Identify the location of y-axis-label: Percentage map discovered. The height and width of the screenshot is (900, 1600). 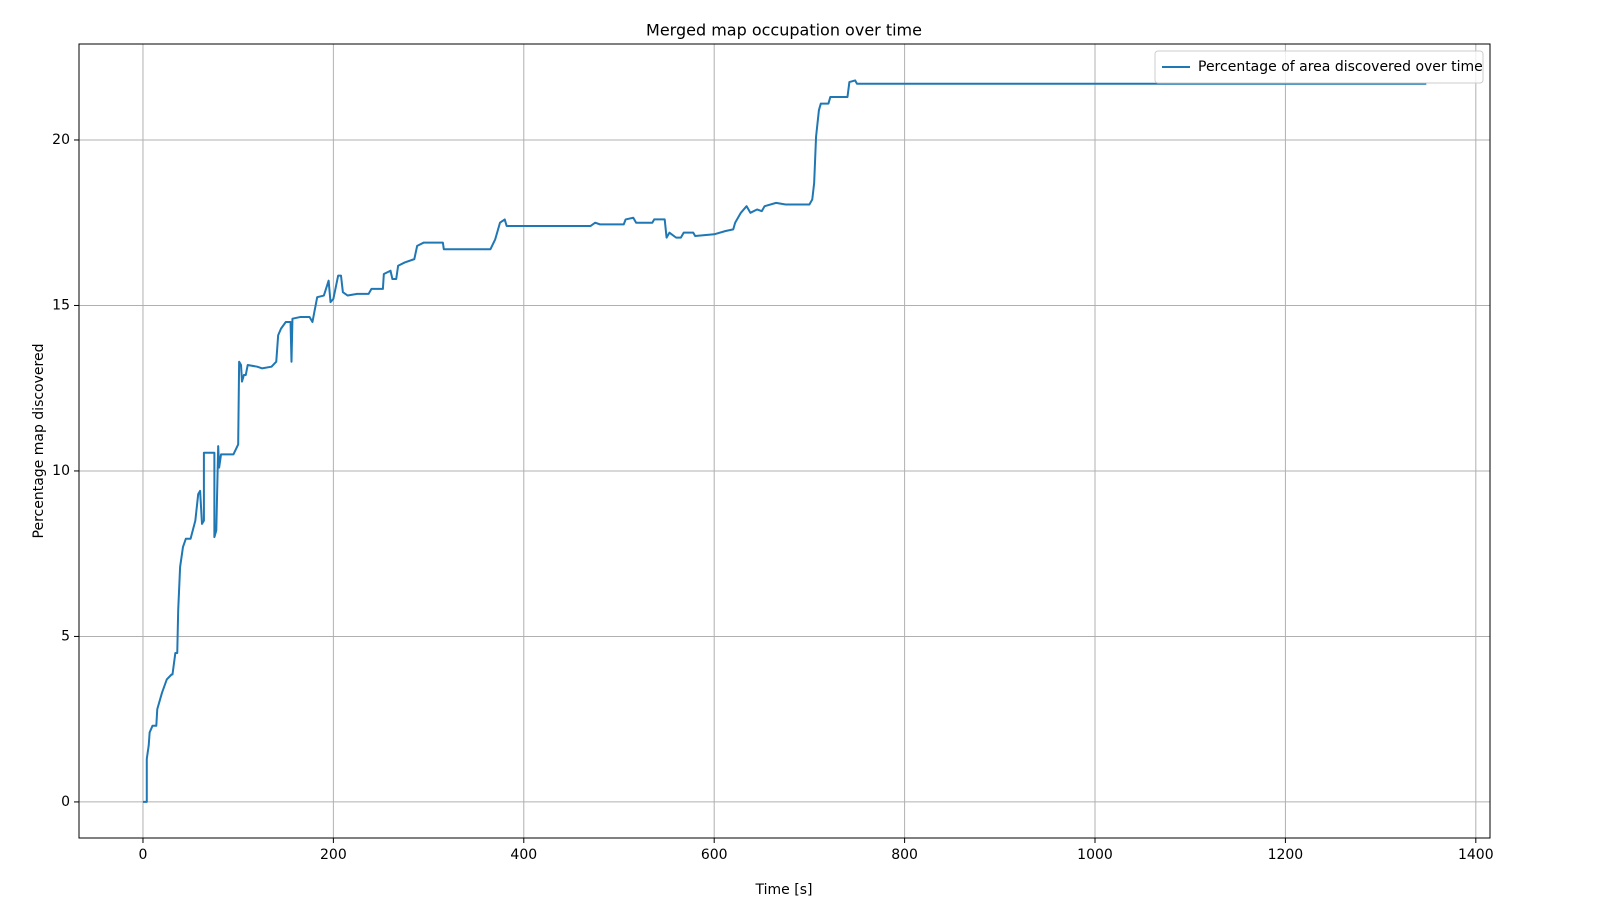
(39, 441).